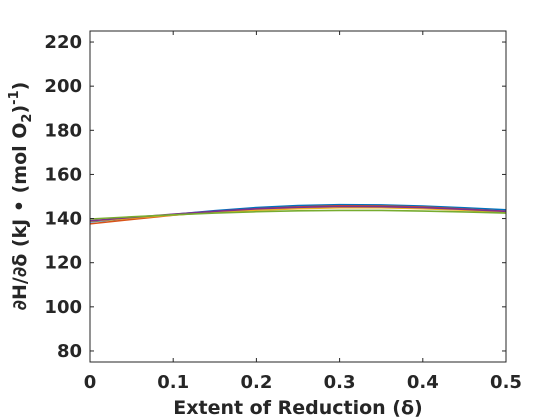  Describe the element at coordinates (27, 118) in the screenshot. I see `y-axis-title-subscript: 2` at that location.